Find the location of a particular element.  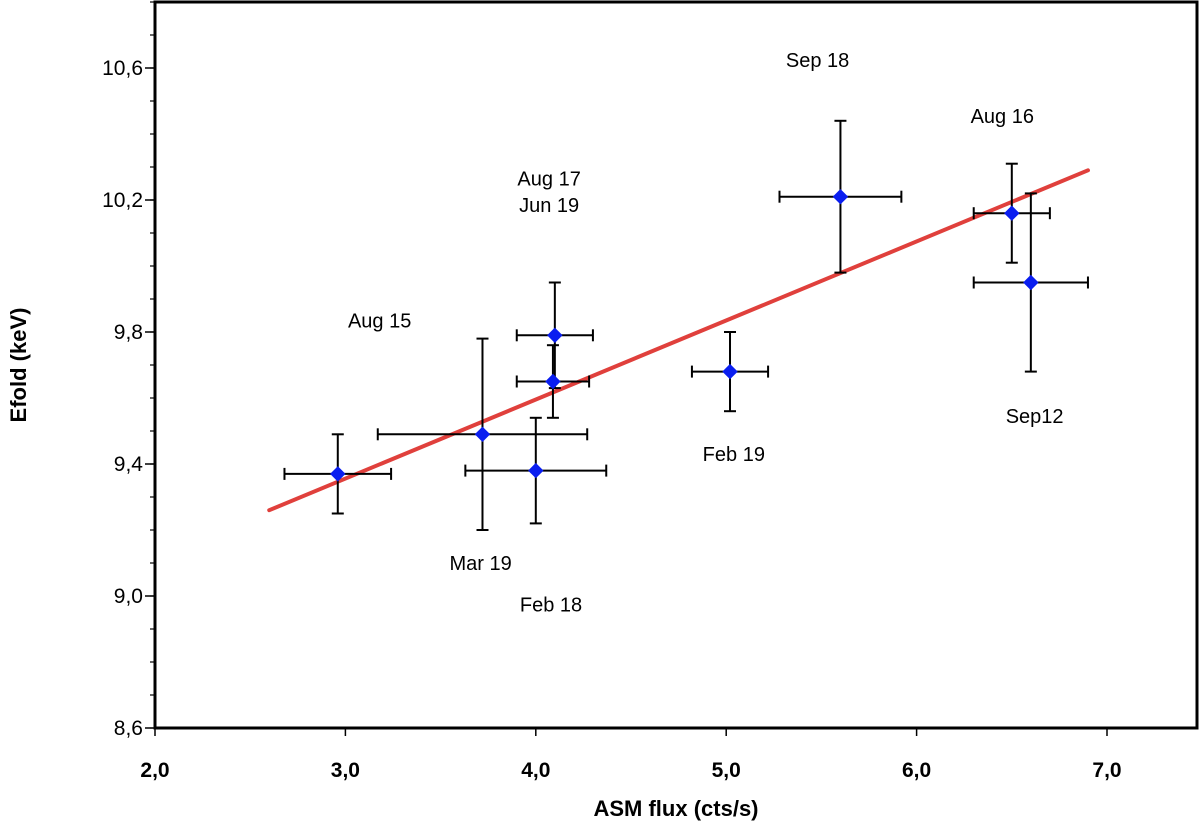

annotation-label: Feb 18 is located at coordinates (551, 605).